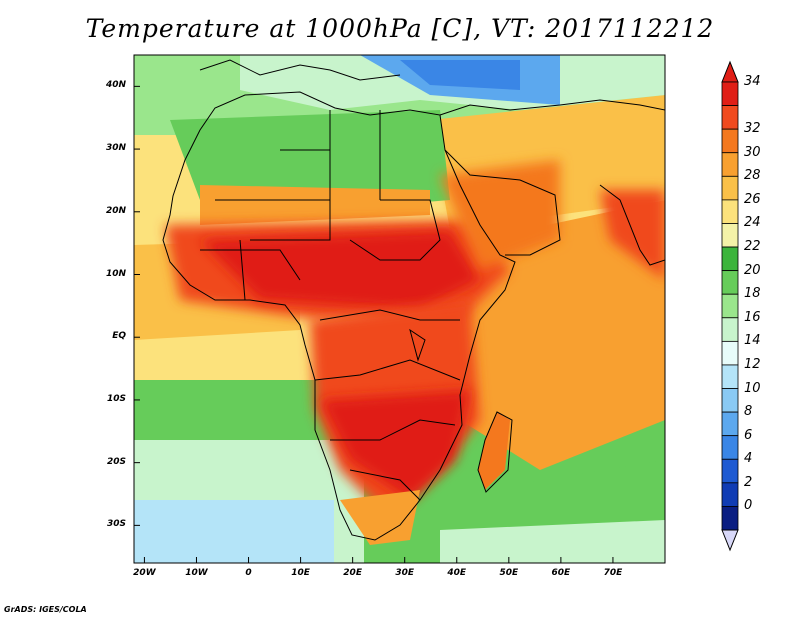 The image size is (800, 618). What do you see at coordinates (752, 81) in the screenshot?
I see `colorbar-label: 34` at bounding box center [752, 81].